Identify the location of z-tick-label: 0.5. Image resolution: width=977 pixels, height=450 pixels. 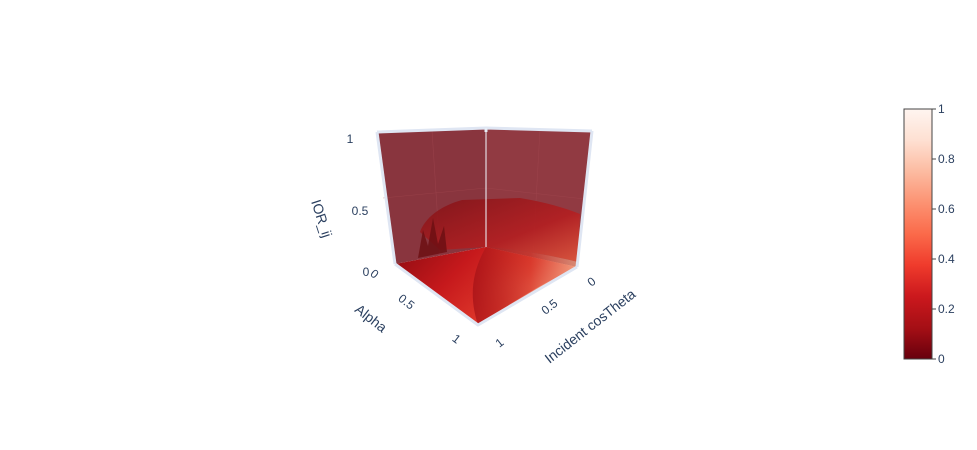
(360, 211).